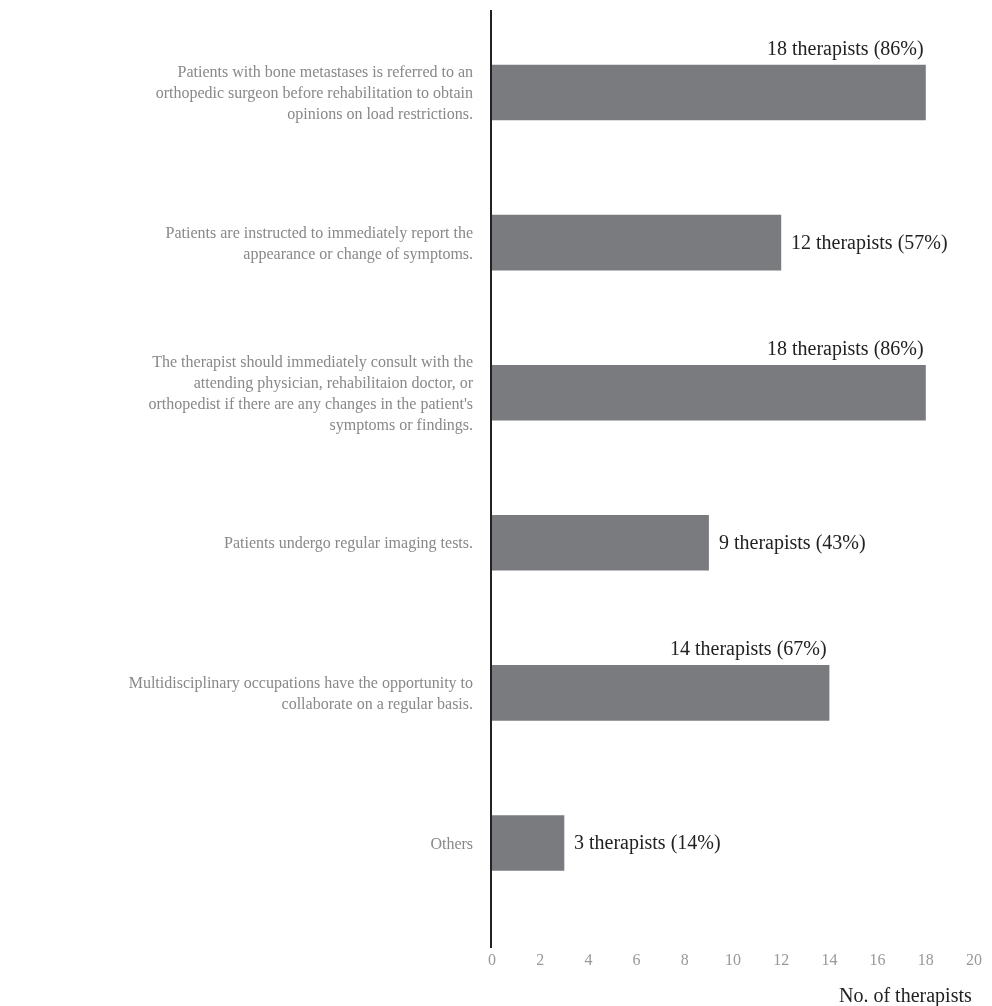 The image size is (992, 1006). I want to click on data-label: 3 therapists (14%), so click(647, 842).